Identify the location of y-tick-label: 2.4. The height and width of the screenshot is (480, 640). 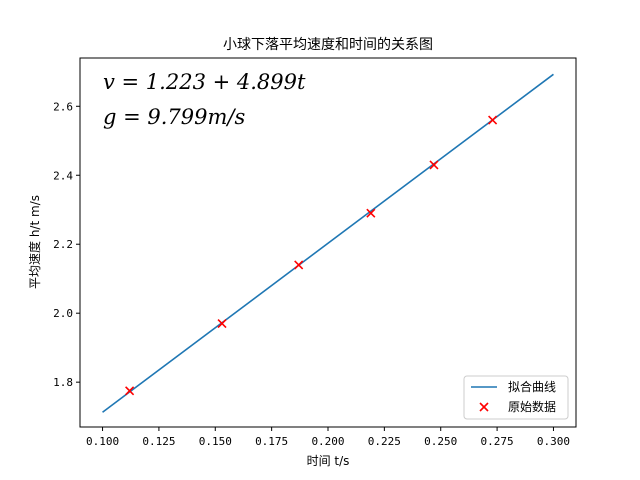
(63, 175).